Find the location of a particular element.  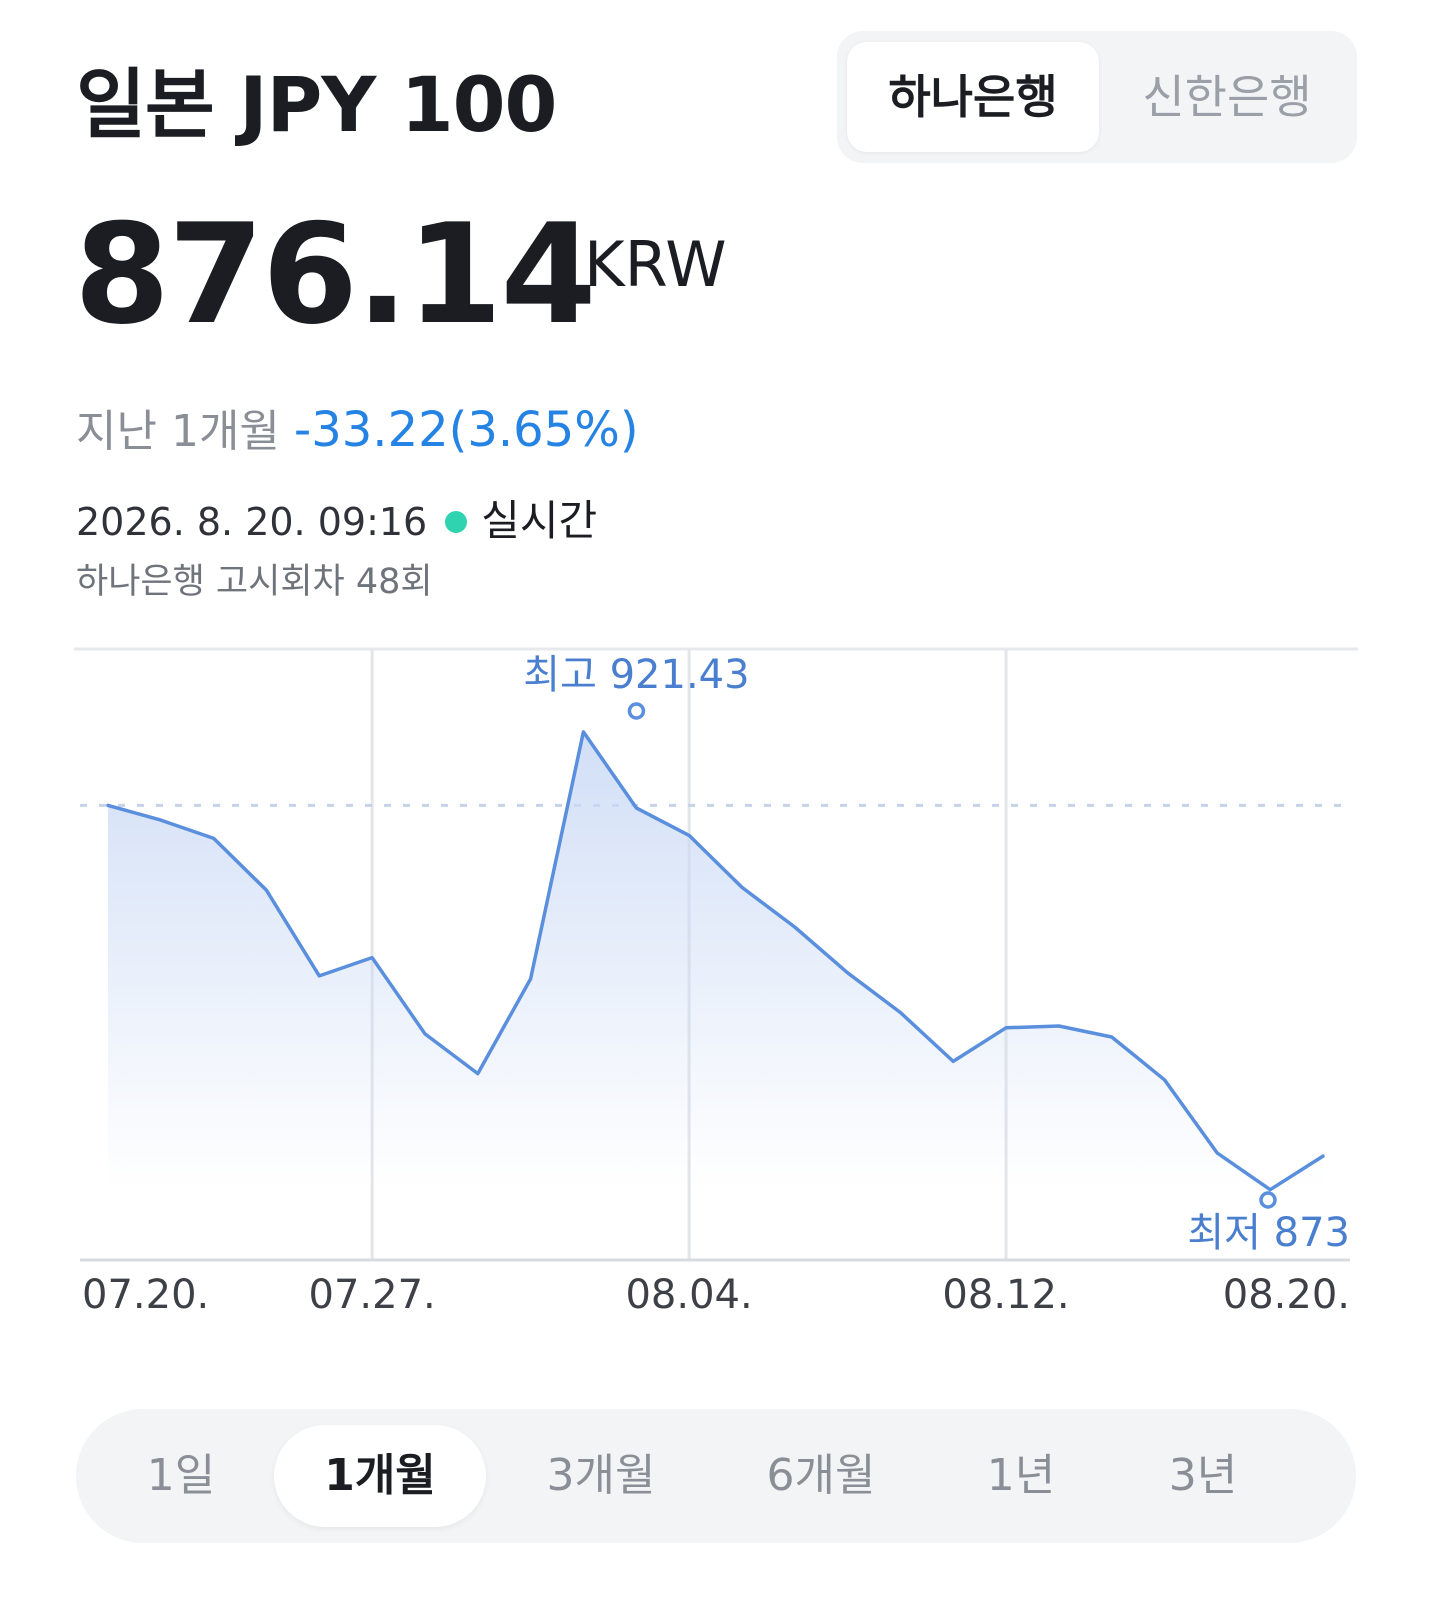

data-point-08.18. is located at coordinates (1217, 1153).